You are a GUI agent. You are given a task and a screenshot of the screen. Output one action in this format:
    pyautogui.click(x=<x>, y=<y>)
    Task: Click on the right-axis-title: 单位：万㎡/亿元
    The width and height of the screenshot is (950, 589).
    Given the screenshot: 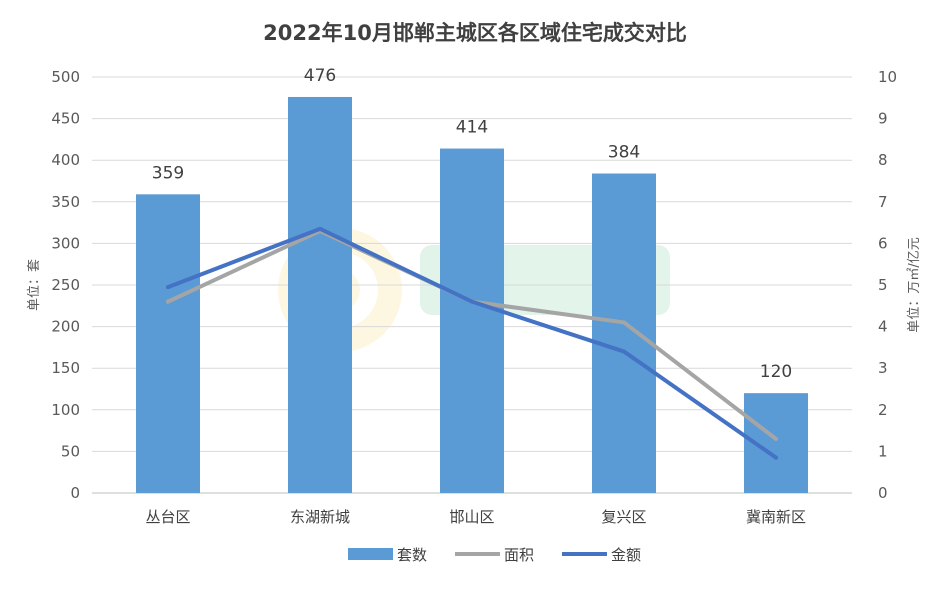 What is the action you would take?
    pyautogui.click(x=914, y=284)
    